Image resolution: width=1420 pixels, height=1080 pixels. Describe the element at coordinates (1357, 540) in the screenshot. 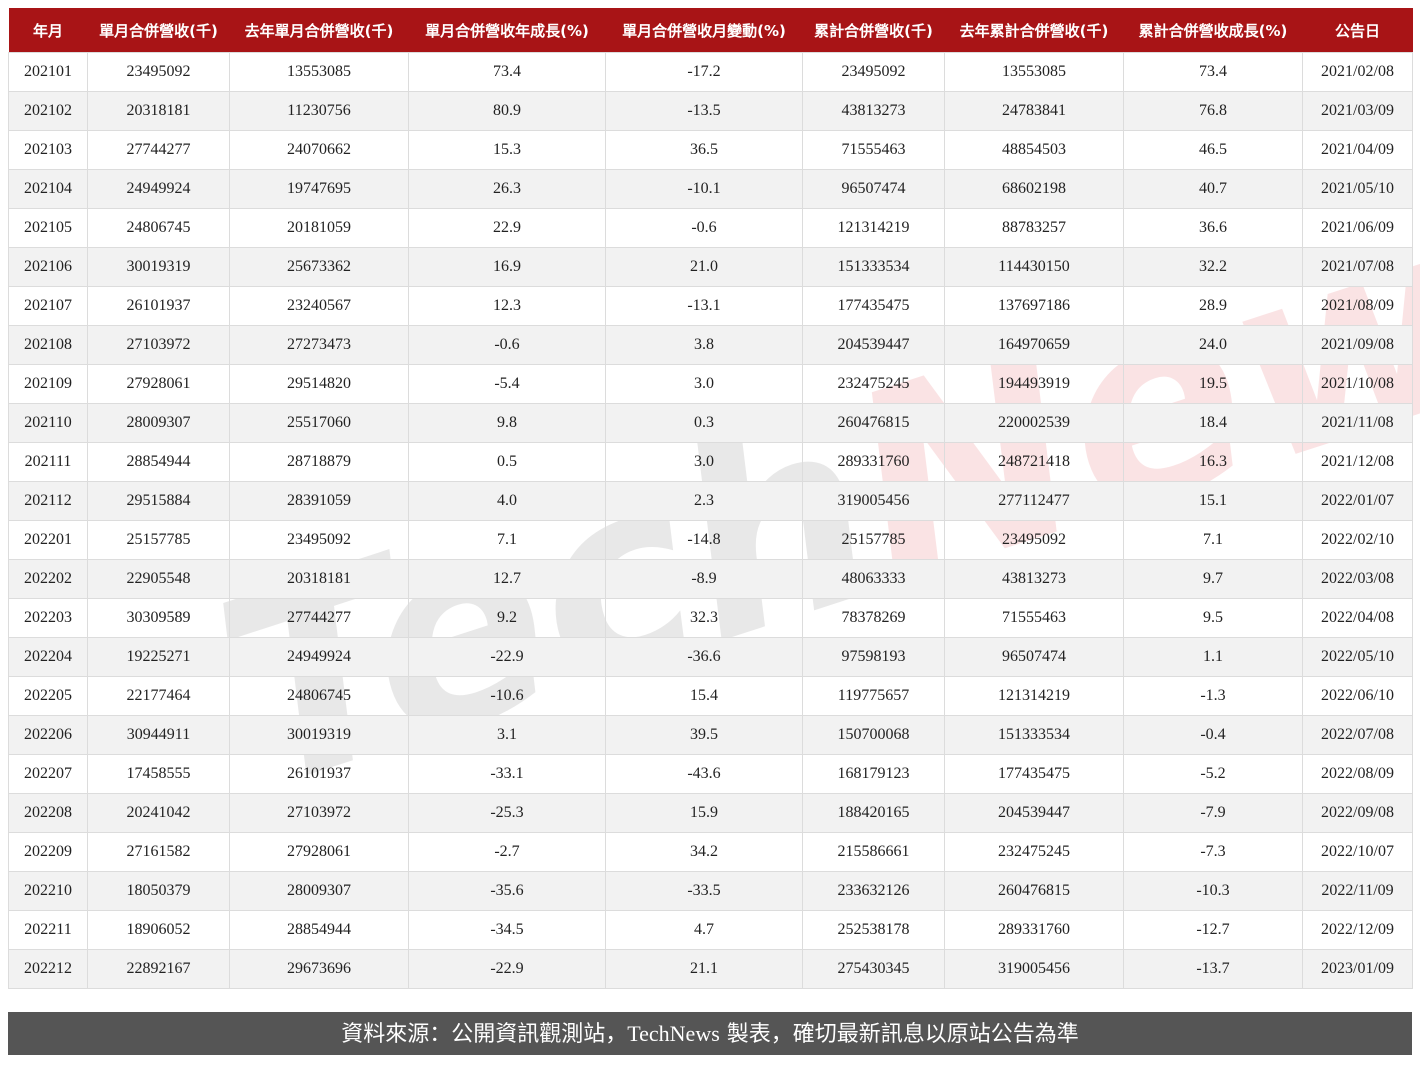

I see `table-cell: 2022/02/10` at that location.